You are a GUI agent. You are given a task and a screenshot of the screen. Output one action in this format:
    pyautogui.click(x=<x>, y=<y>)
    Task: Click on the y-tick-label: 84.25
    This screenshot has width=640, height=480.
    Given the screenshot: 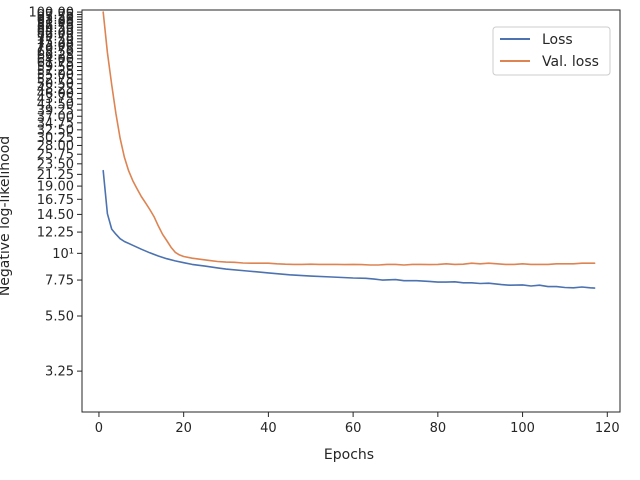 What is the action you would take?
    pyautogui.click(x=55, y=31)
    